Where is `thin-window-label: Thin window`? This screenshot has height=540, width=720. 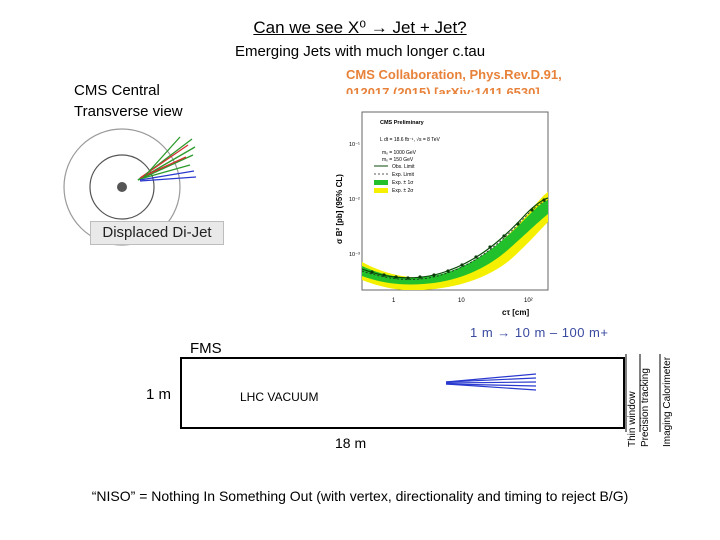 thin-window-label: Thin window is located at coordinates (632, 419).